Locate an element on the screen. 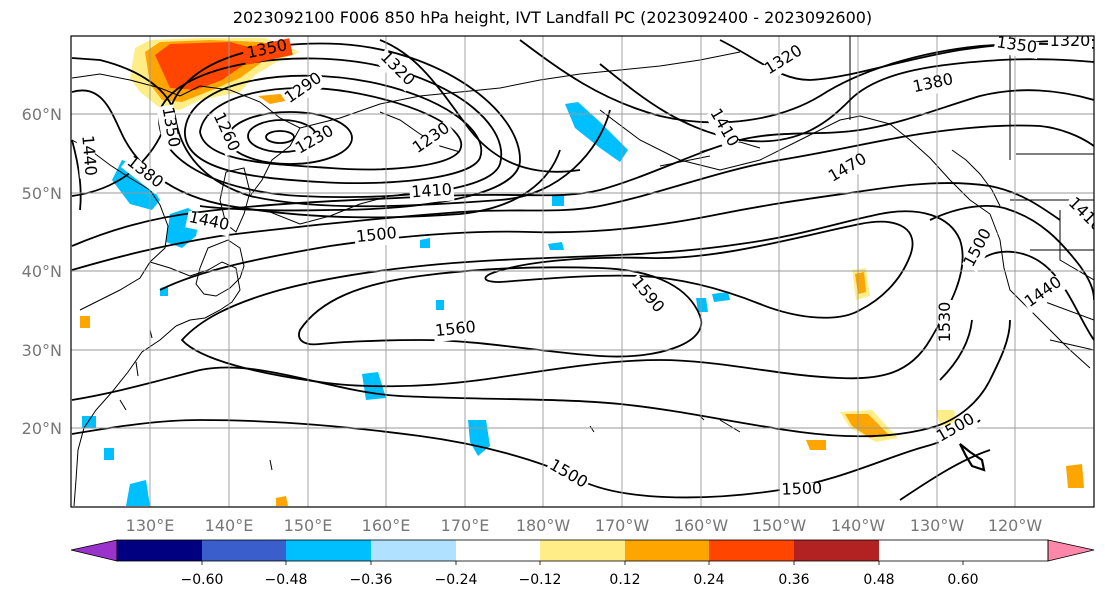 The width and height of the screenshot is (1105, 601). lat-label-50n: 50°N is located at coordinates (42, 193).